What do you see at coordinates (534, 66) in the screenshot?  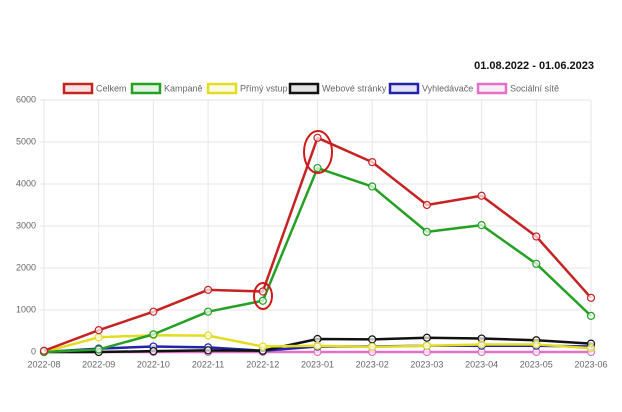 I see `date-range: 01.08.2022 - 01.06.2023` at bounding box center [534, 66].